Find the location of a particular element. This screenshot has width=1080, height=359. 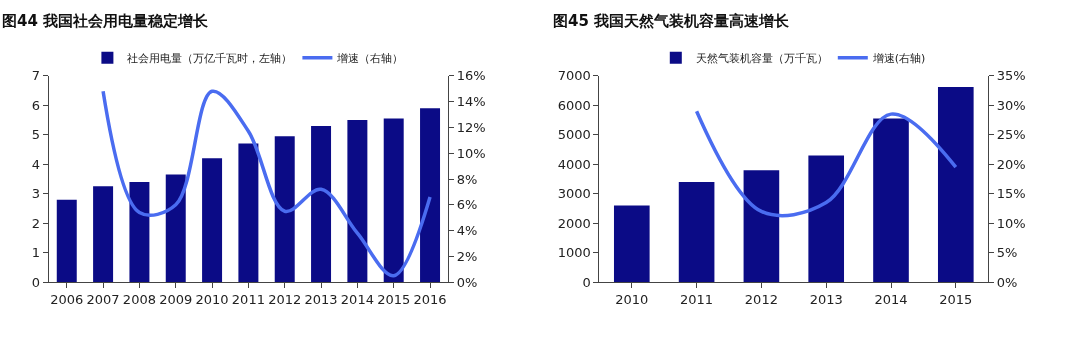

y-tick-label: 1 is located at coordinates (35, 253).